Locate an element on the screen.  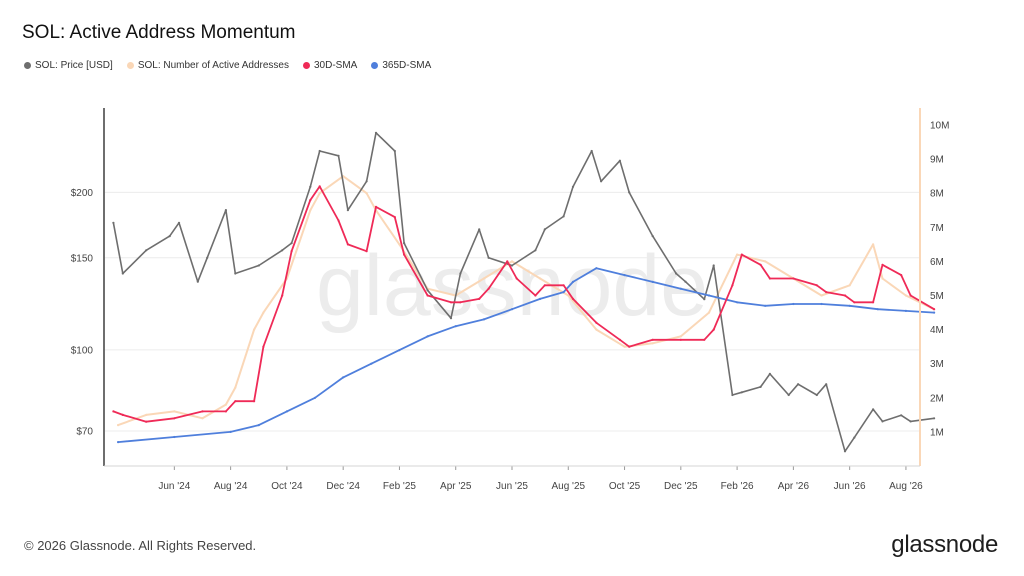
x-tick-label: Jun '24 is located at coordinates (174, 486).